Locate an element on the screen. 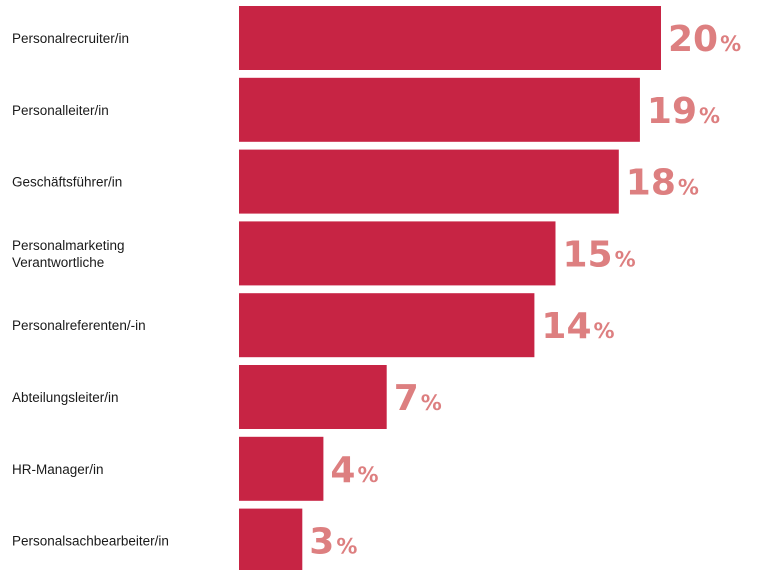 The width and height of the screenshot is (764, 570). value-label: 19% is located at coordinates (683, 111).